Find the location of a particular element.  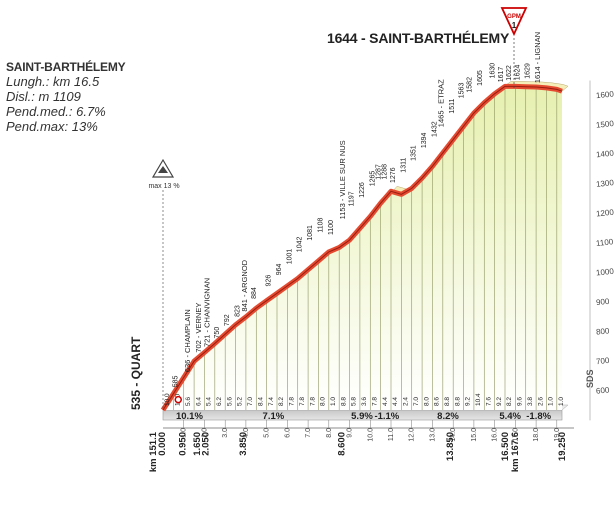

point-label: 636 - CHAMPLAIN is located at coordinates (187, 340).